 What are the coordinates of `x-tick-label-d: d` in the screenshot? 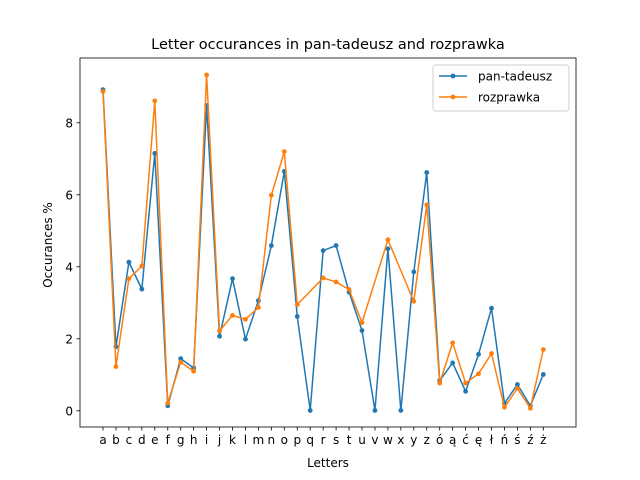 It's located at (142, 440).